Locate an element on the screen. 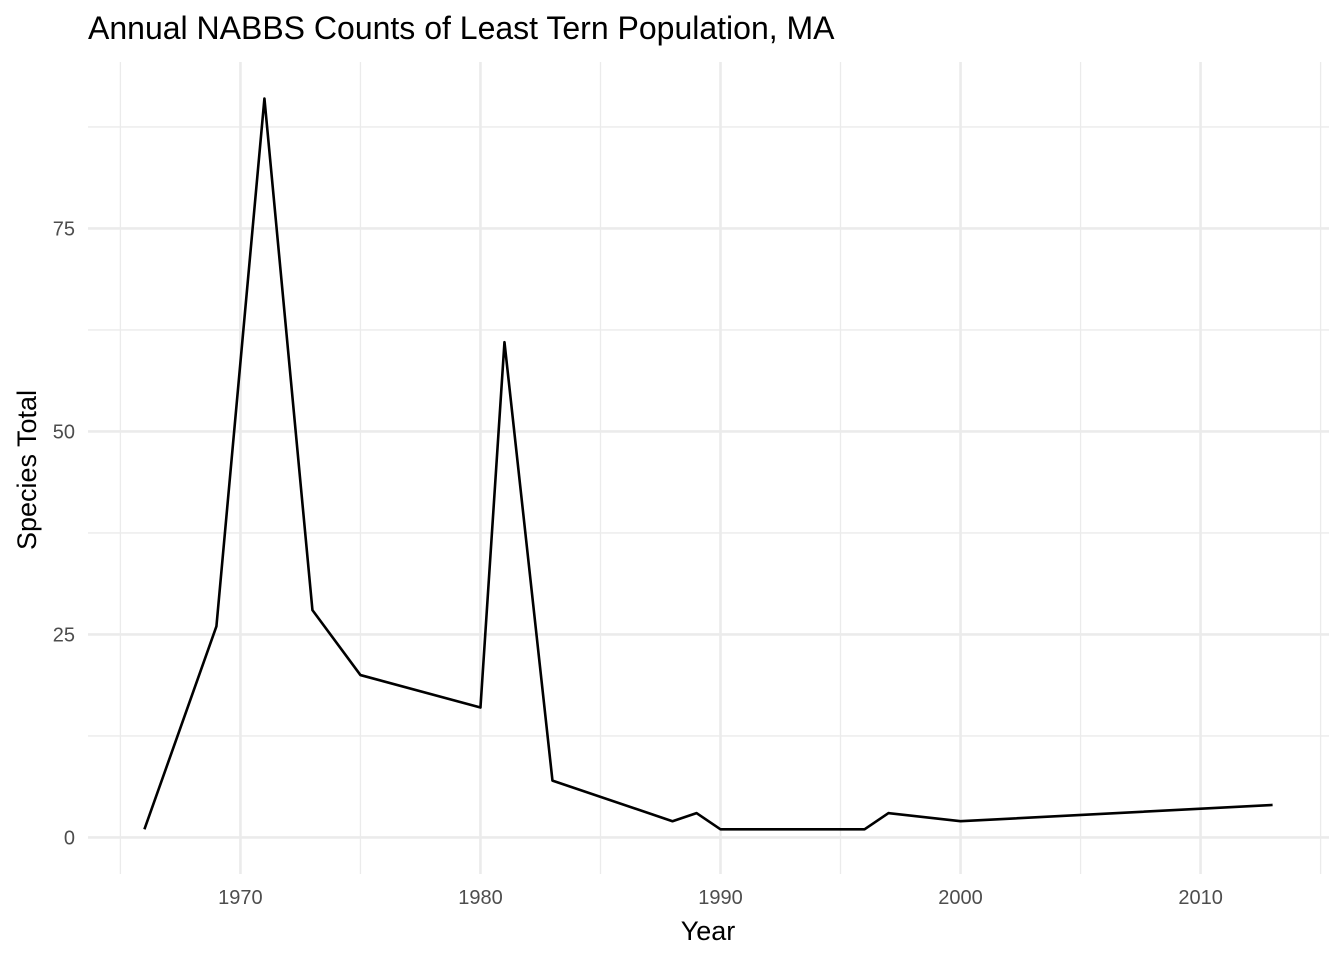  x-tick-label: 1990 is located at coordinates (720, 898).